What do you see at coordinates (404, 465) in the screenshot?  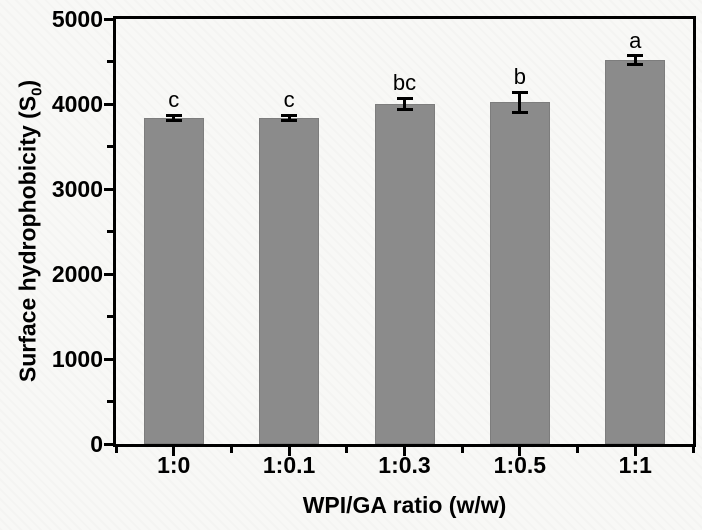 I see `x-tick-label: 1:0.3` at bounding box center [404, 465].